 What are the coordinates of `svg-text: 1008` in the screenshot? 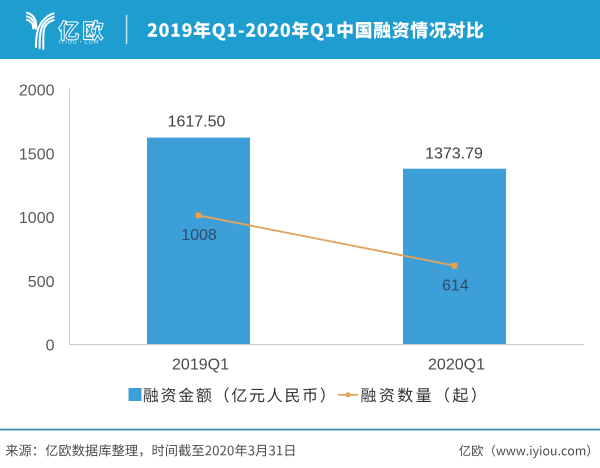 It's located at (199, 235).